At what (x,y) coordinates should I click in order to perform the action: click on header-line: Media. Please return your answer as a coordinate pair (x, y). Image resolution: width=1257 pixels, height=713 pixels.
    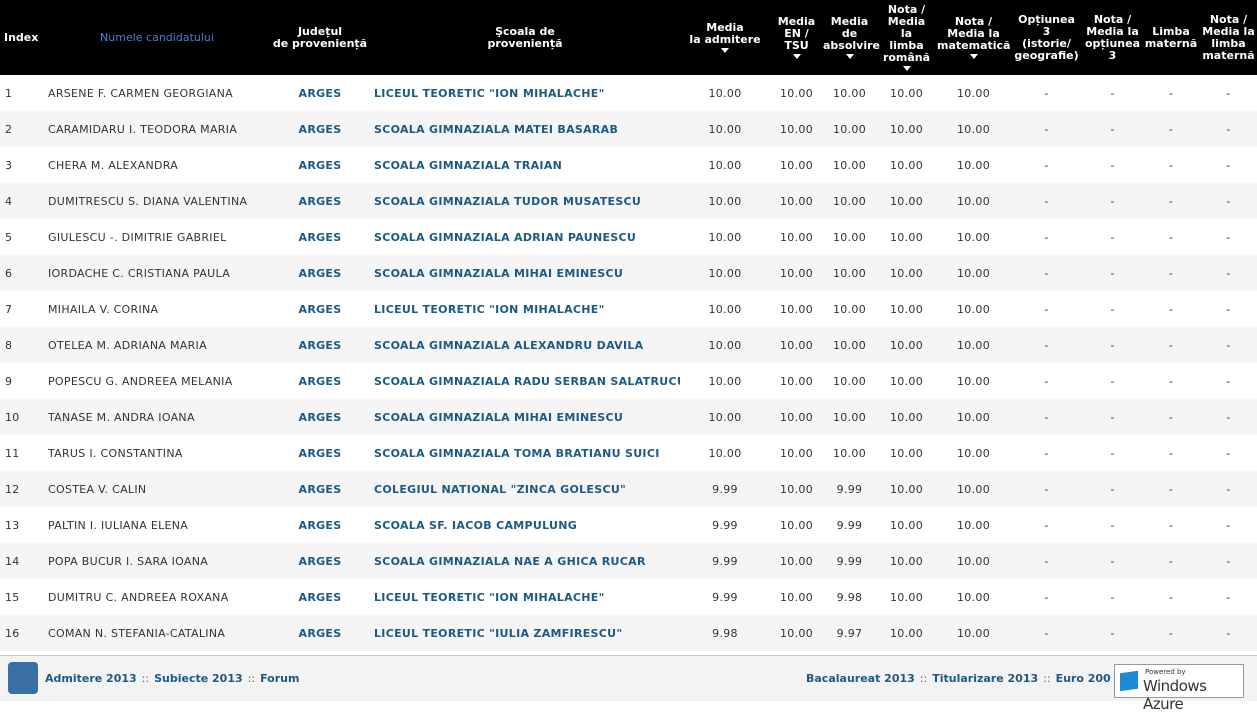
    Looking at the image, I should click on (906, 21).